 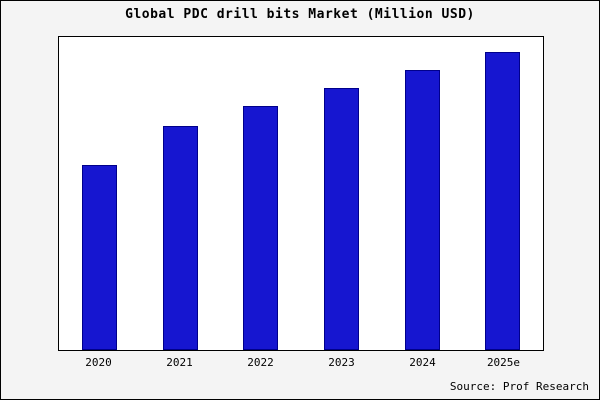 What do you see at coordinates (260, 362) in the screenshot?
I see `x-tick-2022: 2022` at bounding box center [260, 362].